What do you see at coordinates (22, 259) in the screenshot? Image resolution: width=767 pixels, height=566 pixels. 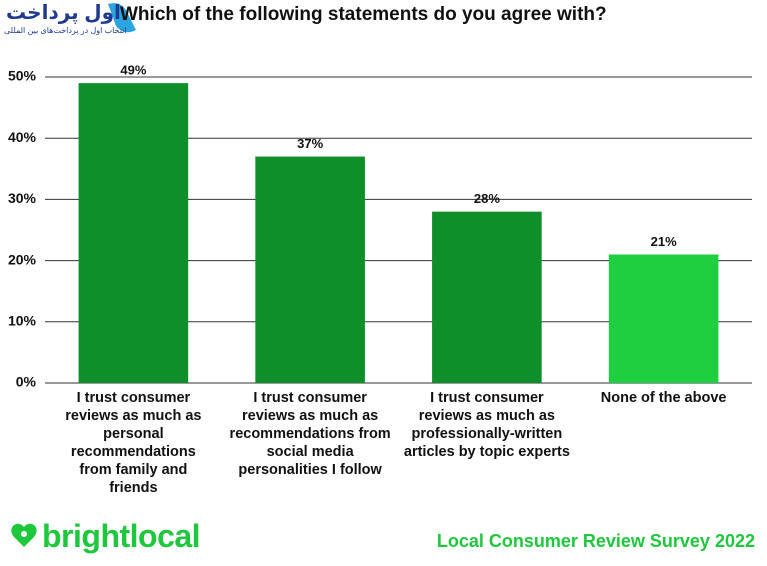 I see `y-tick-label: 20%` at bounding box center [22, 259].